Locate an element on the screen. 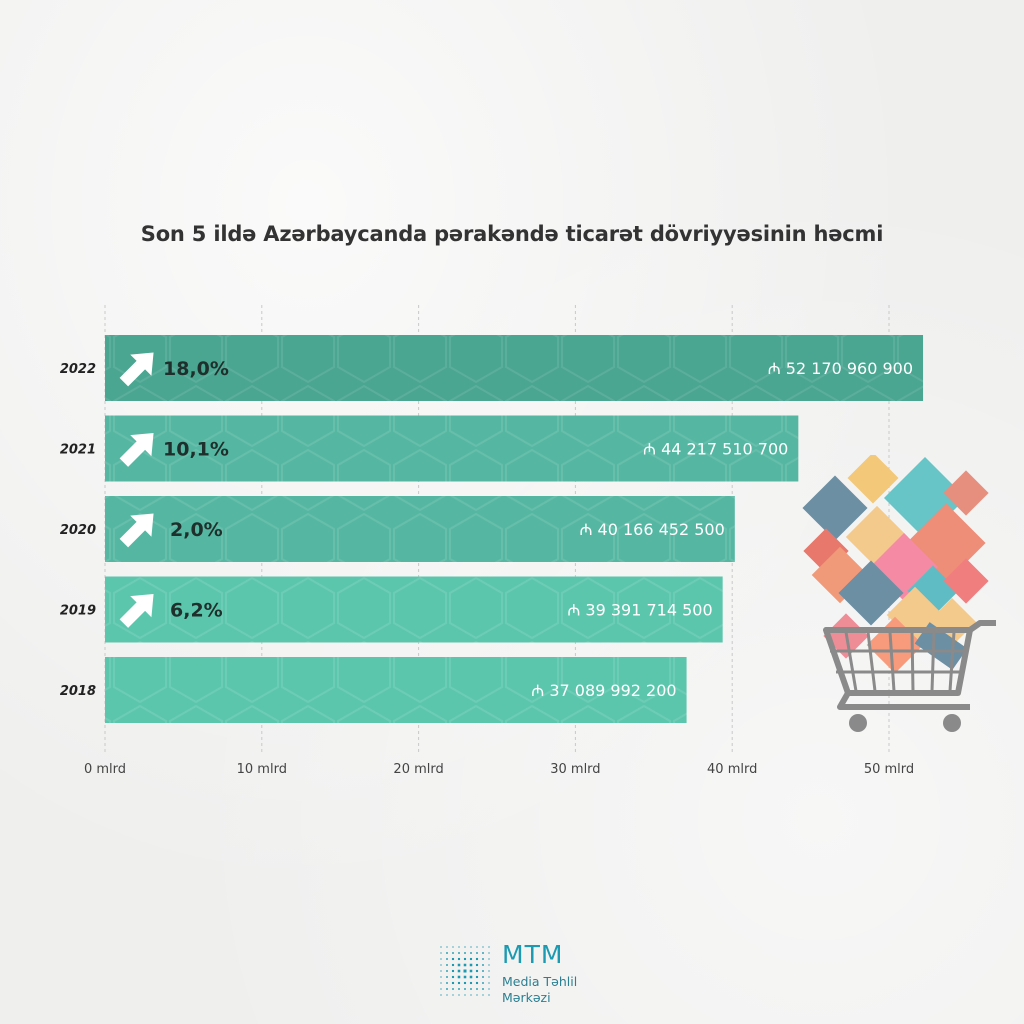 The width and height of the screenshot is (1024, 1024). value-label: ₼ 37 089 992 200 is located at coordinates (603, 690).